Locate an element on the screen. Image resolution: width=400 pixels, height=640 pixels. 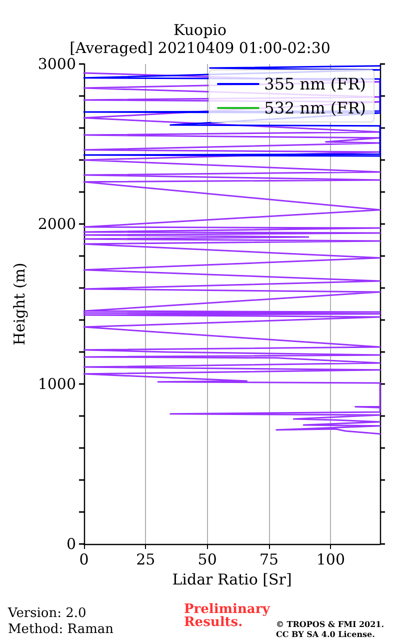
legend-label: 532 nm (FR) is located at coordinates (315, 108).